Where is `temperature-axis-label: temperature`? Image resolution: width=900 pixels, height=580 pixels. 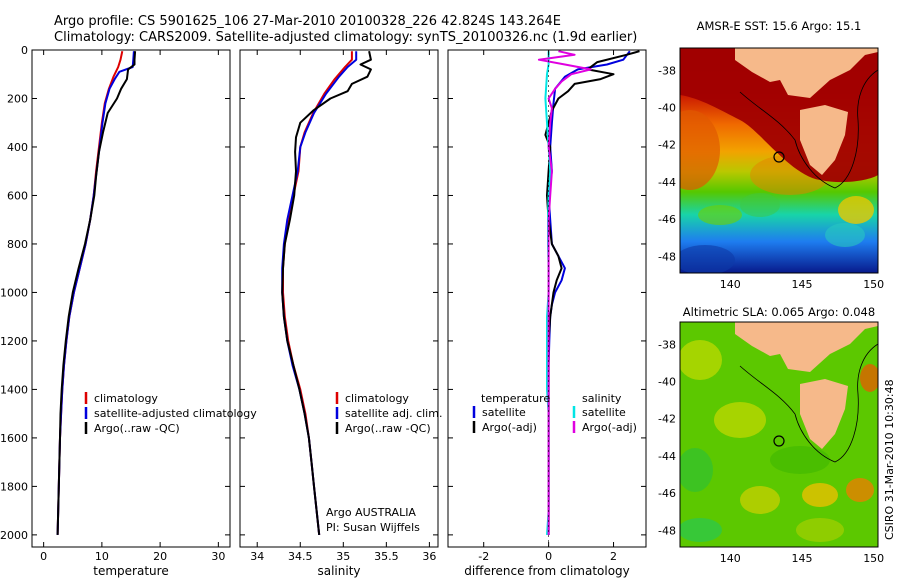
temperature-axis-label: temperature is located at coordinates (130, 571).